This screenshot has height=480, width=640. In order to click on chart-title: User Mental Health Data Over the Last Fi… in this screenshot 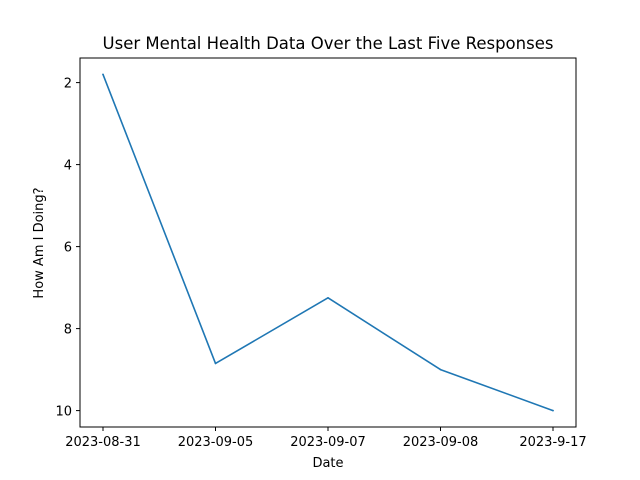, I will do `click(328, 43)`.